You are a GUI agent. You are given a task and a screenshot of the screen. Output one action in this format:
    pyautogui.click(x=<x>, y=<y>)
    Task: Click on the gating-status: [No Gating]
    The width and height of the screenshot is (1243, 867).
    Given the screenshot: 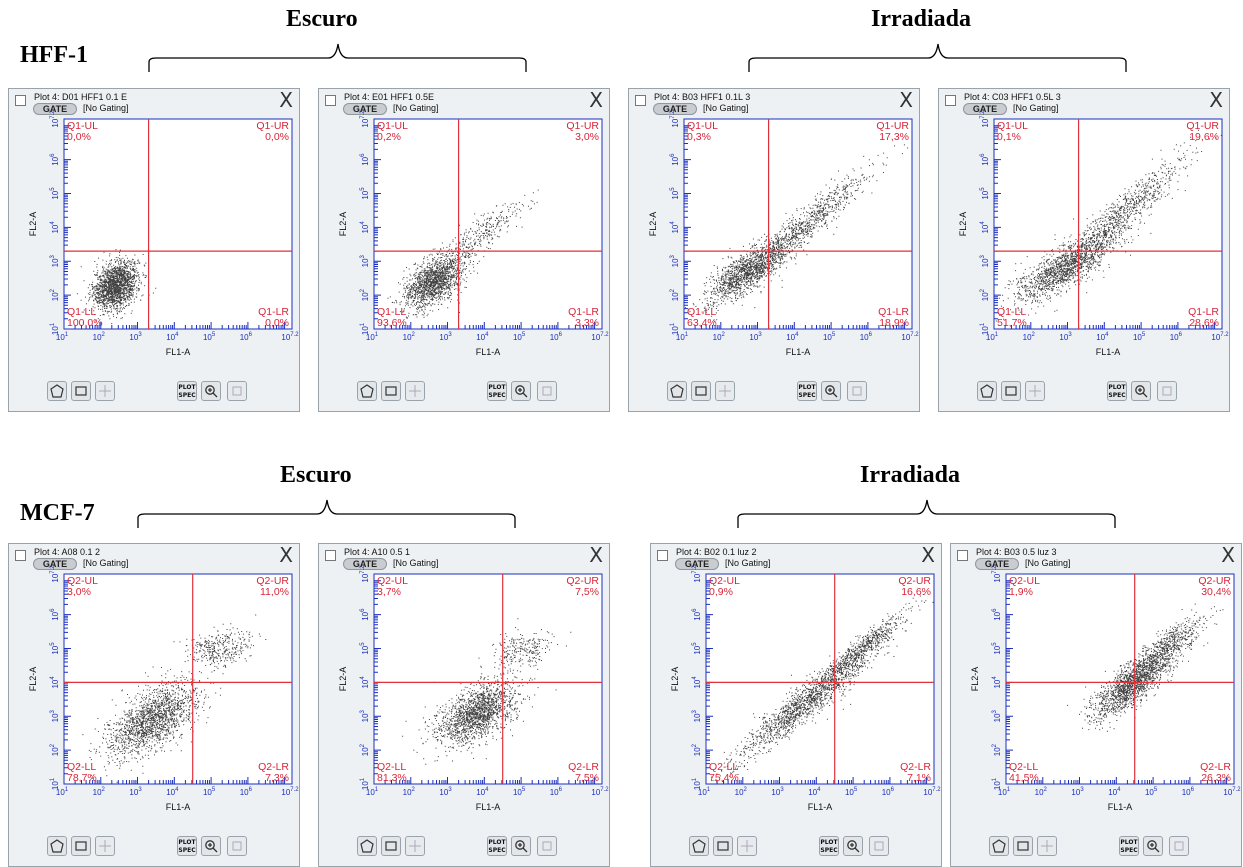 What is the action you would take?
    pyautogui.click(x=1036, y=108)
    